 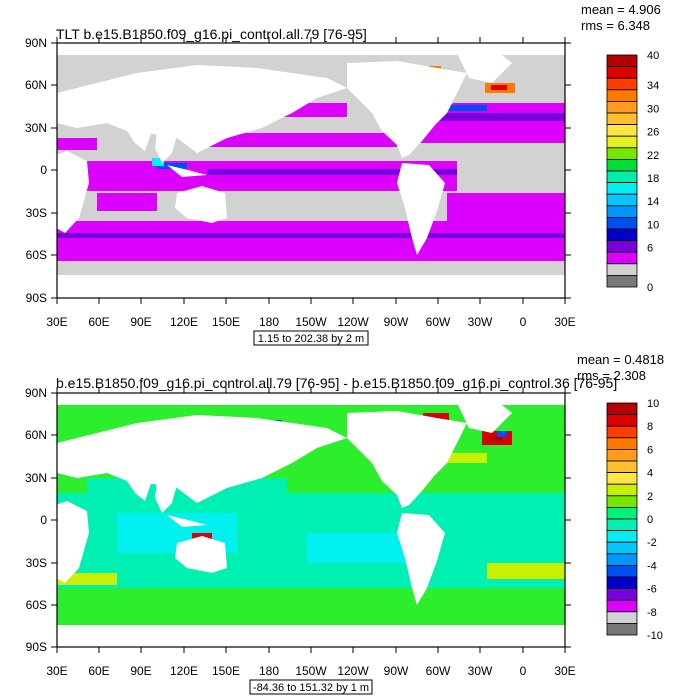 I want to click on panel-1-colorbar: 40 34 30 26 22 18 14 10 6 0, so click(x=632, y=172).